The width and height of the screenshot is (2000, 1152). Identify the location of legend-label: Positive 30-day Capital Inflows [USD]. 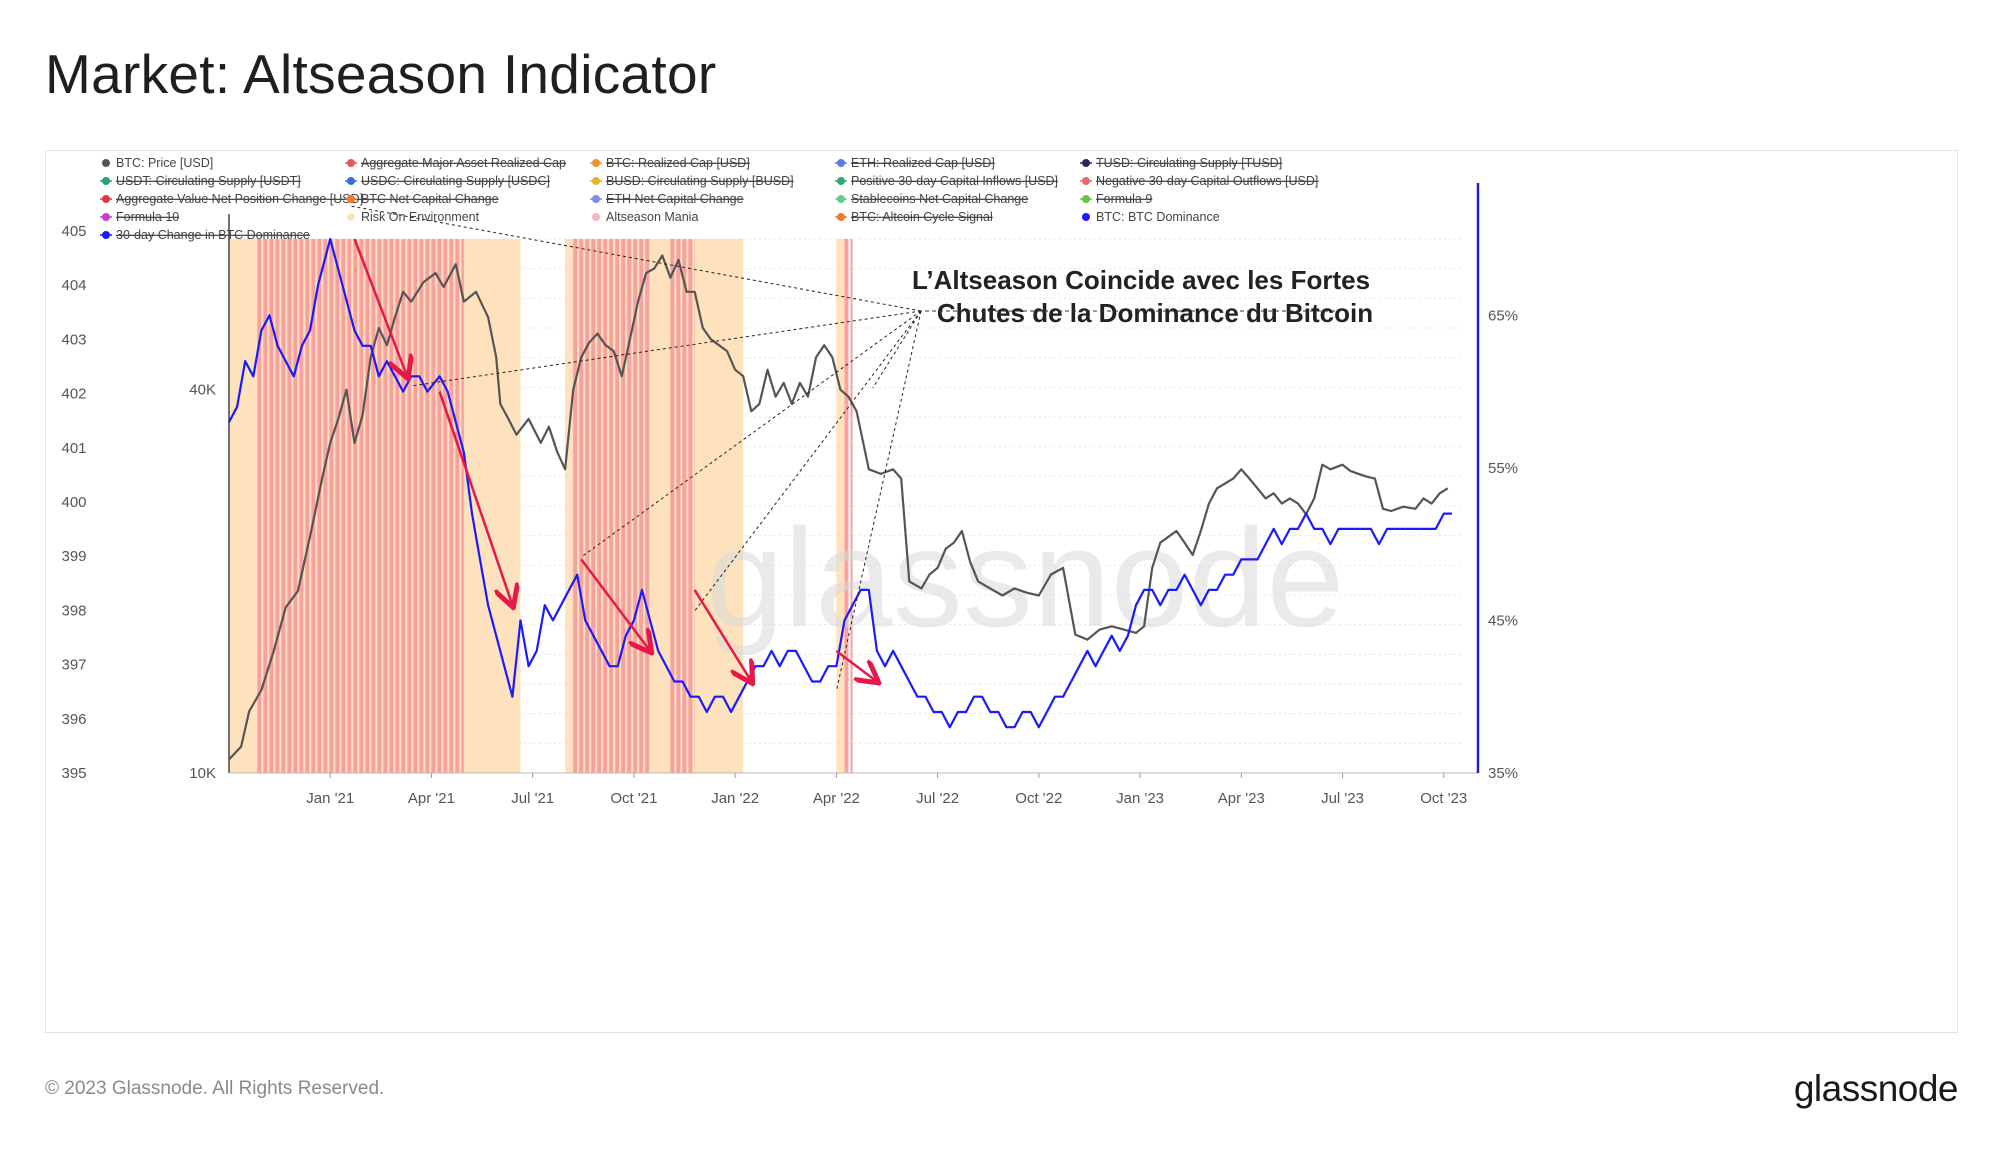
(954, 181).